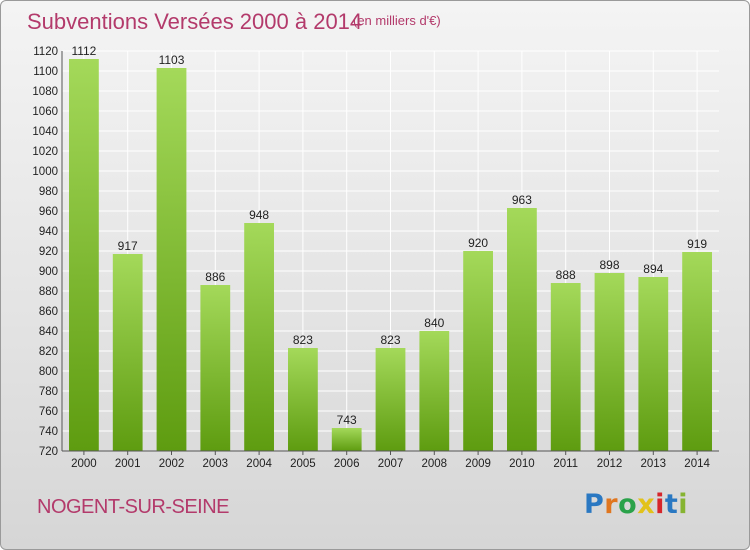 The width and height of the screenshot is (750, 550). I want to click on bar-value-label: 920, so click(478, 243).